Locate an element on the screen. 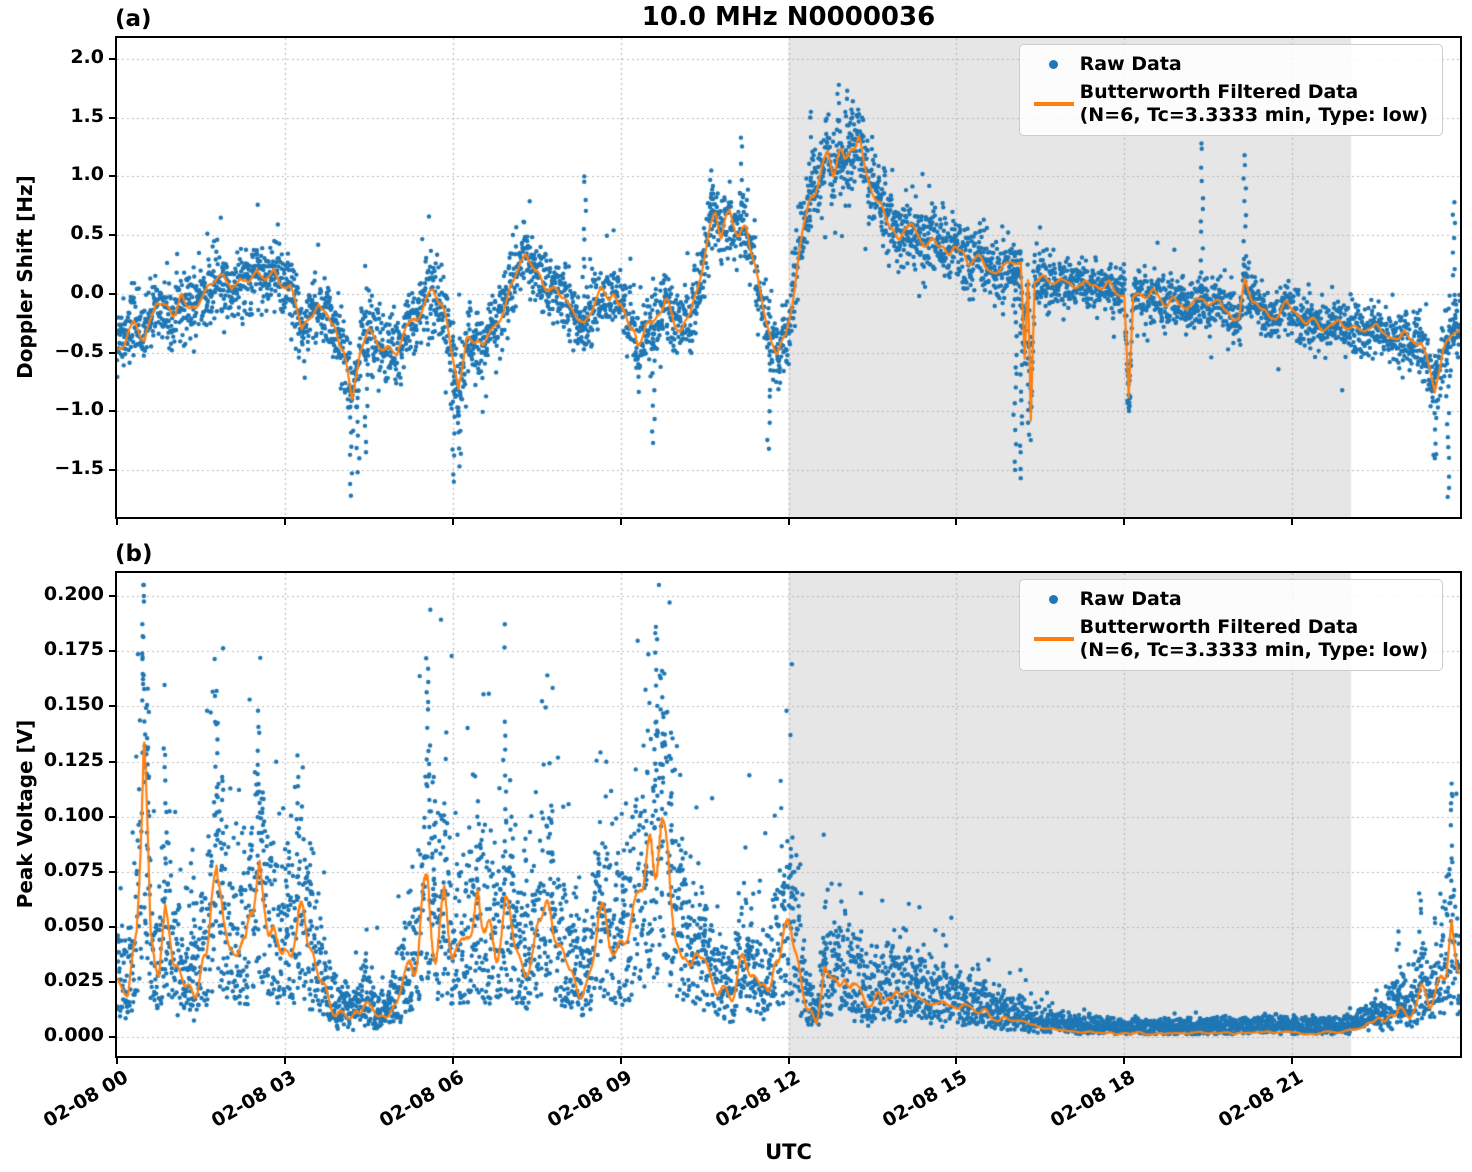 This screenshot has width=1472, height=1172. y-tick-label: 0.175 is located at coordinates (73, 649).